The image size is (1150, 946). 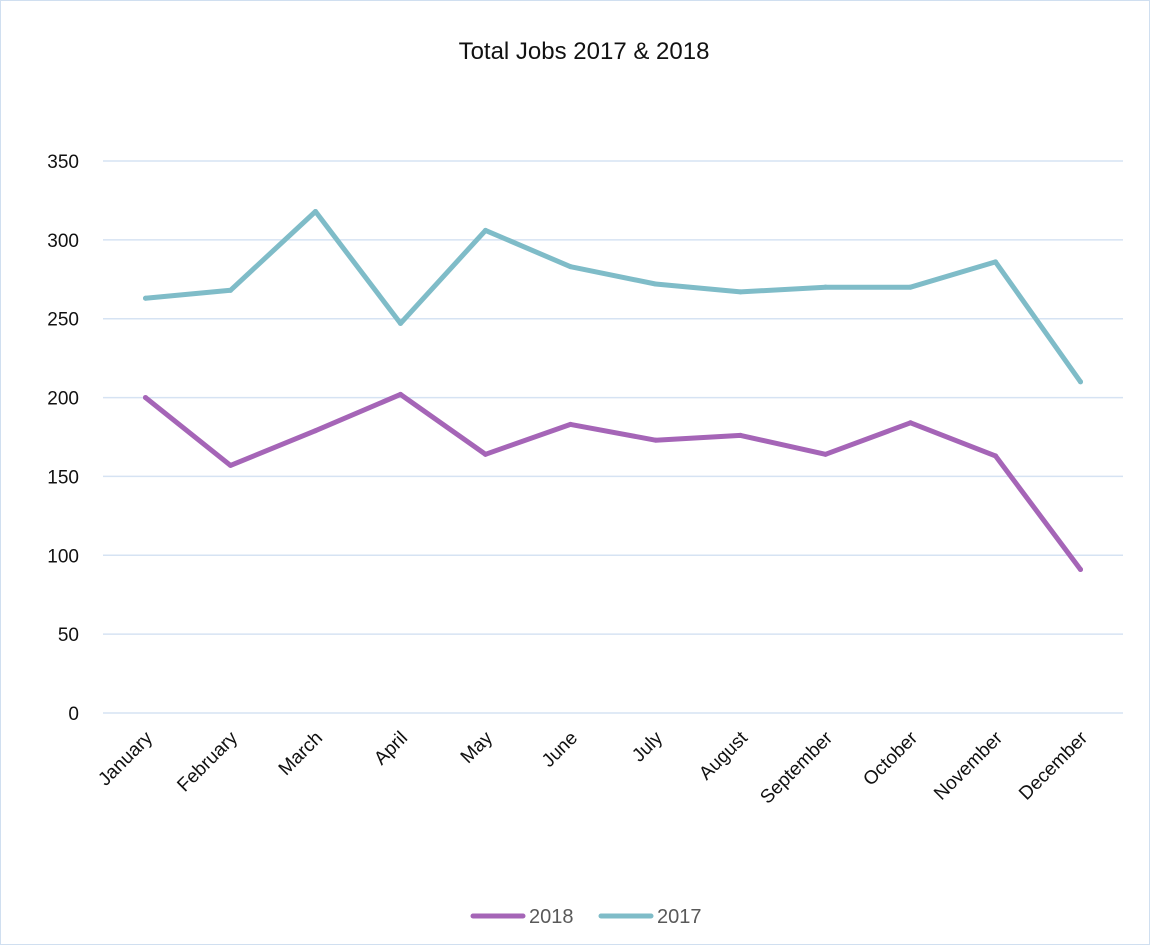 I want to click on x-tick-label: April, so click(x=391, y=749).